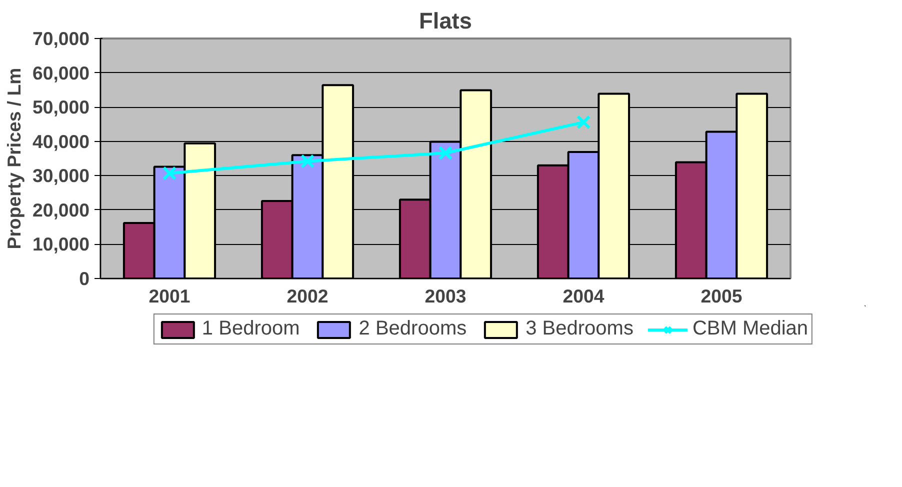 The image size is (902, 487). Describe the element at coordinates (445, 296) in the screenshot. I see `x-tick-label: 2003` at that location.